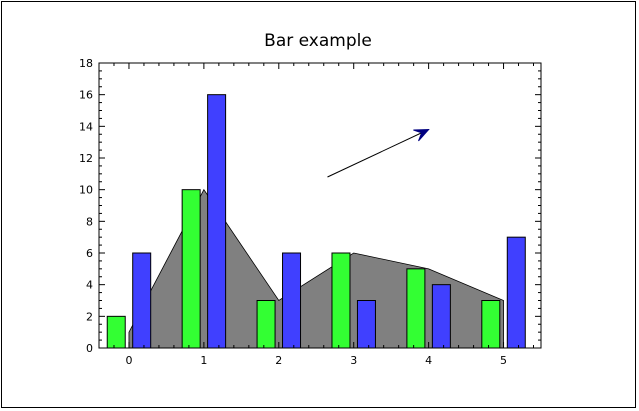 This screenshot has width=639, height=411. What do you see at coordinates (89, 316) in the screenshot?
I see `y-tick-label-1: 2` at bounding box center [89, 316].